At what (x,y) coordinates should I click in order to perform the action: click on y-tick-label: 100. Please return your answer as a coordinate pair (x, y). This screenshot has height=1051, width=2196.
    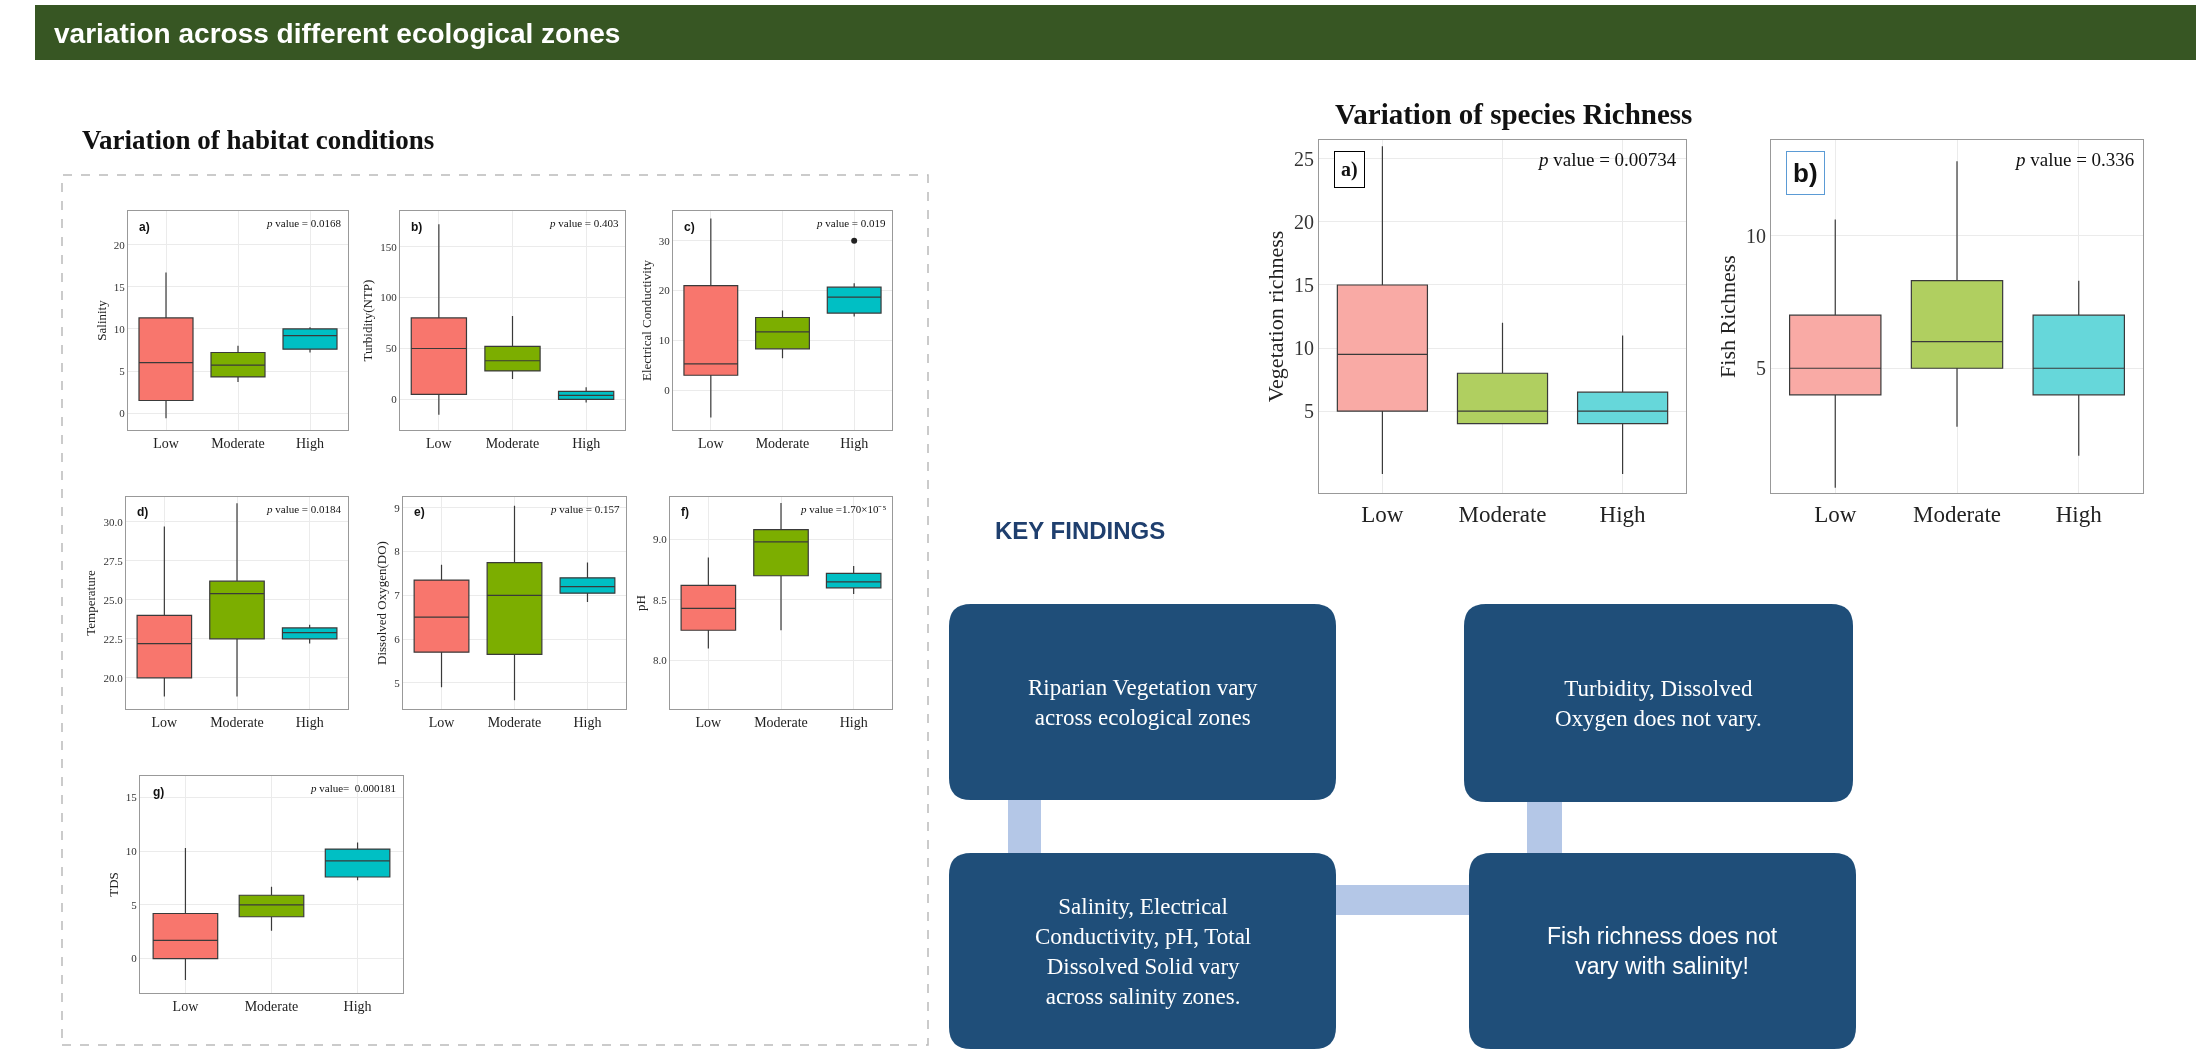
    Looking at the image, I should click on (389, 297).